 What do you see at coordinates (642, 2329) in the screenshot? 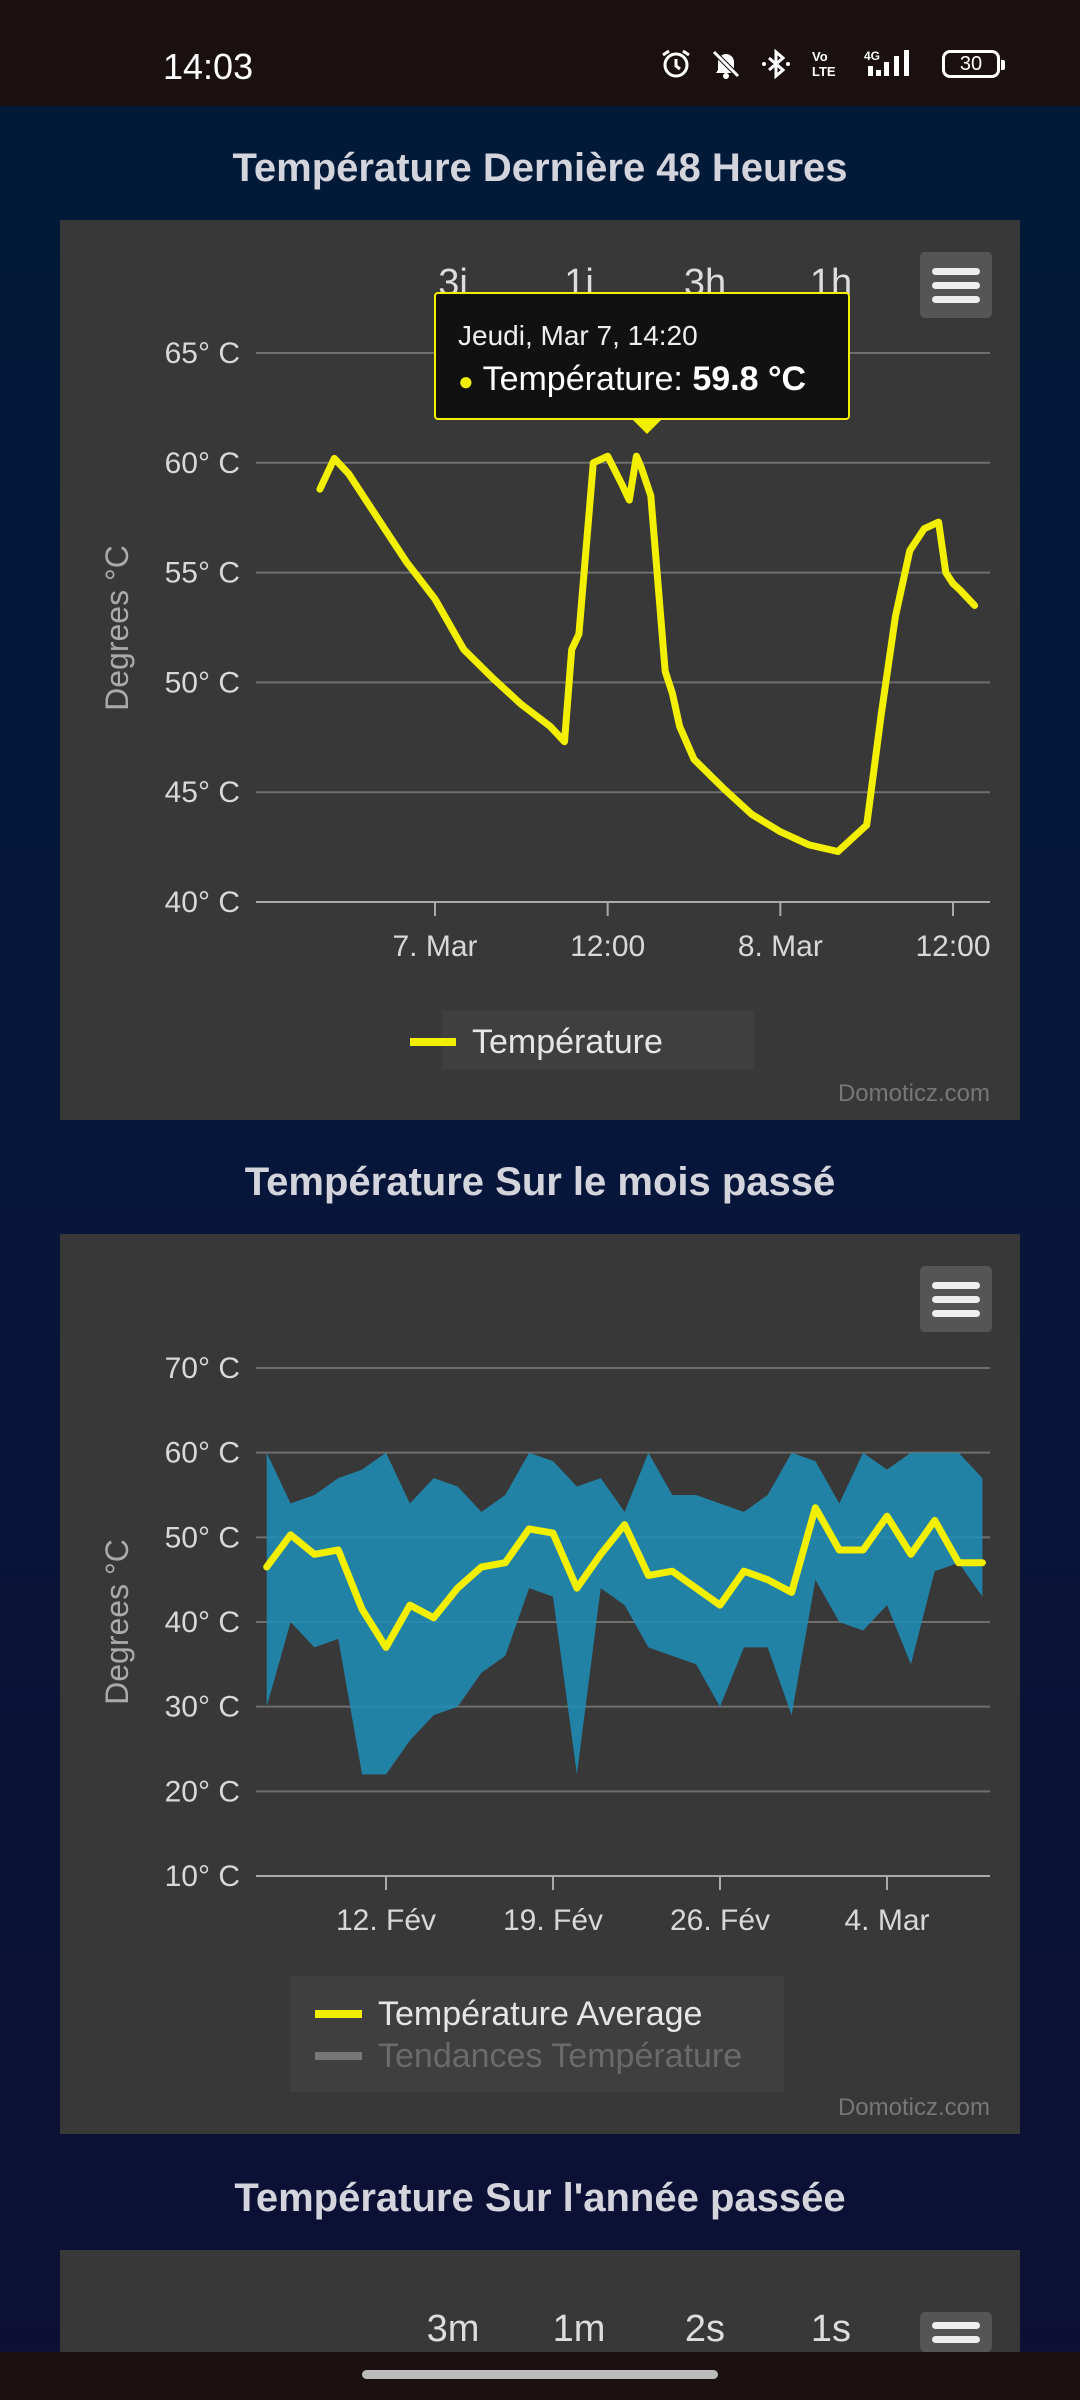
I see `chart-3-zoom-row: 3m 1m 2s 1s` at bounding box center [642, 2329].